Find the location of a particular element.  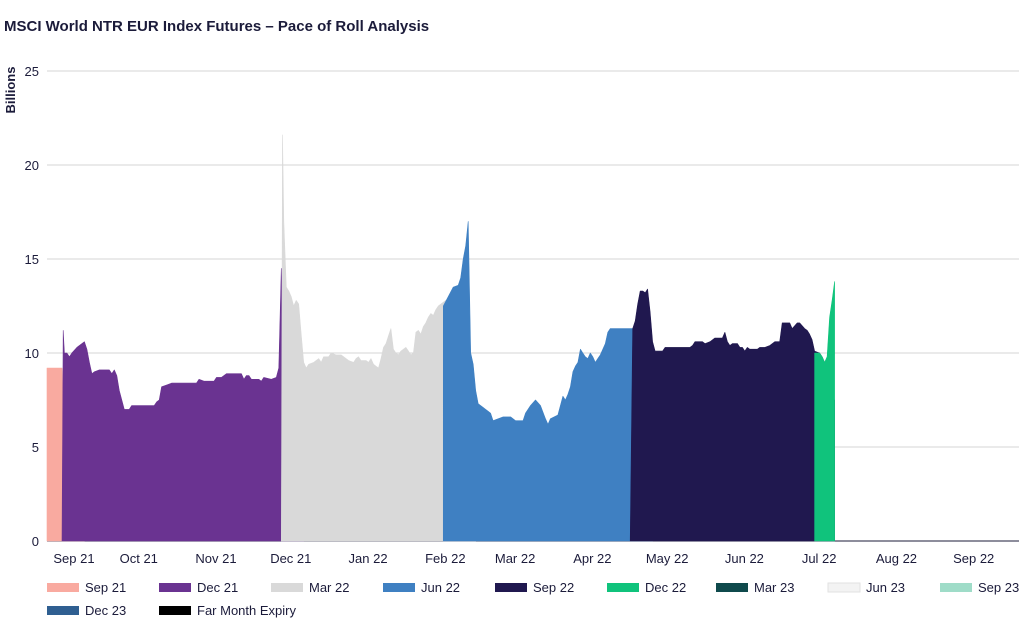

legend-item: Far Month Expiry is located at coordinates (227, 610).